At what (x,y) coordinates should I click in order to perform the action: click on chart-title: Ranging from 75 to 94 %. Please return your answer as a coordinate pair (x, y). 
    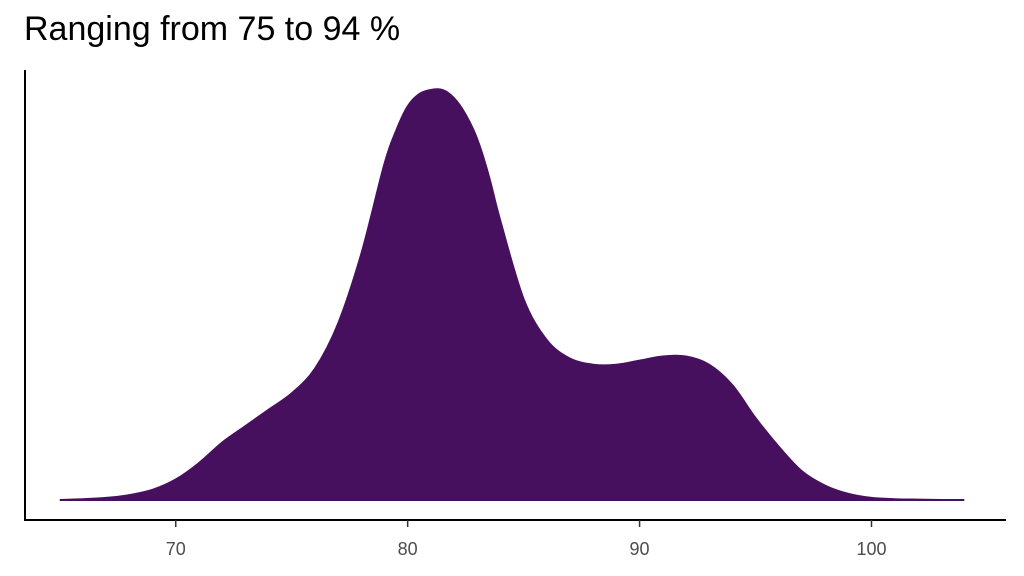
    Looking at the image, I should click on (212, 29).